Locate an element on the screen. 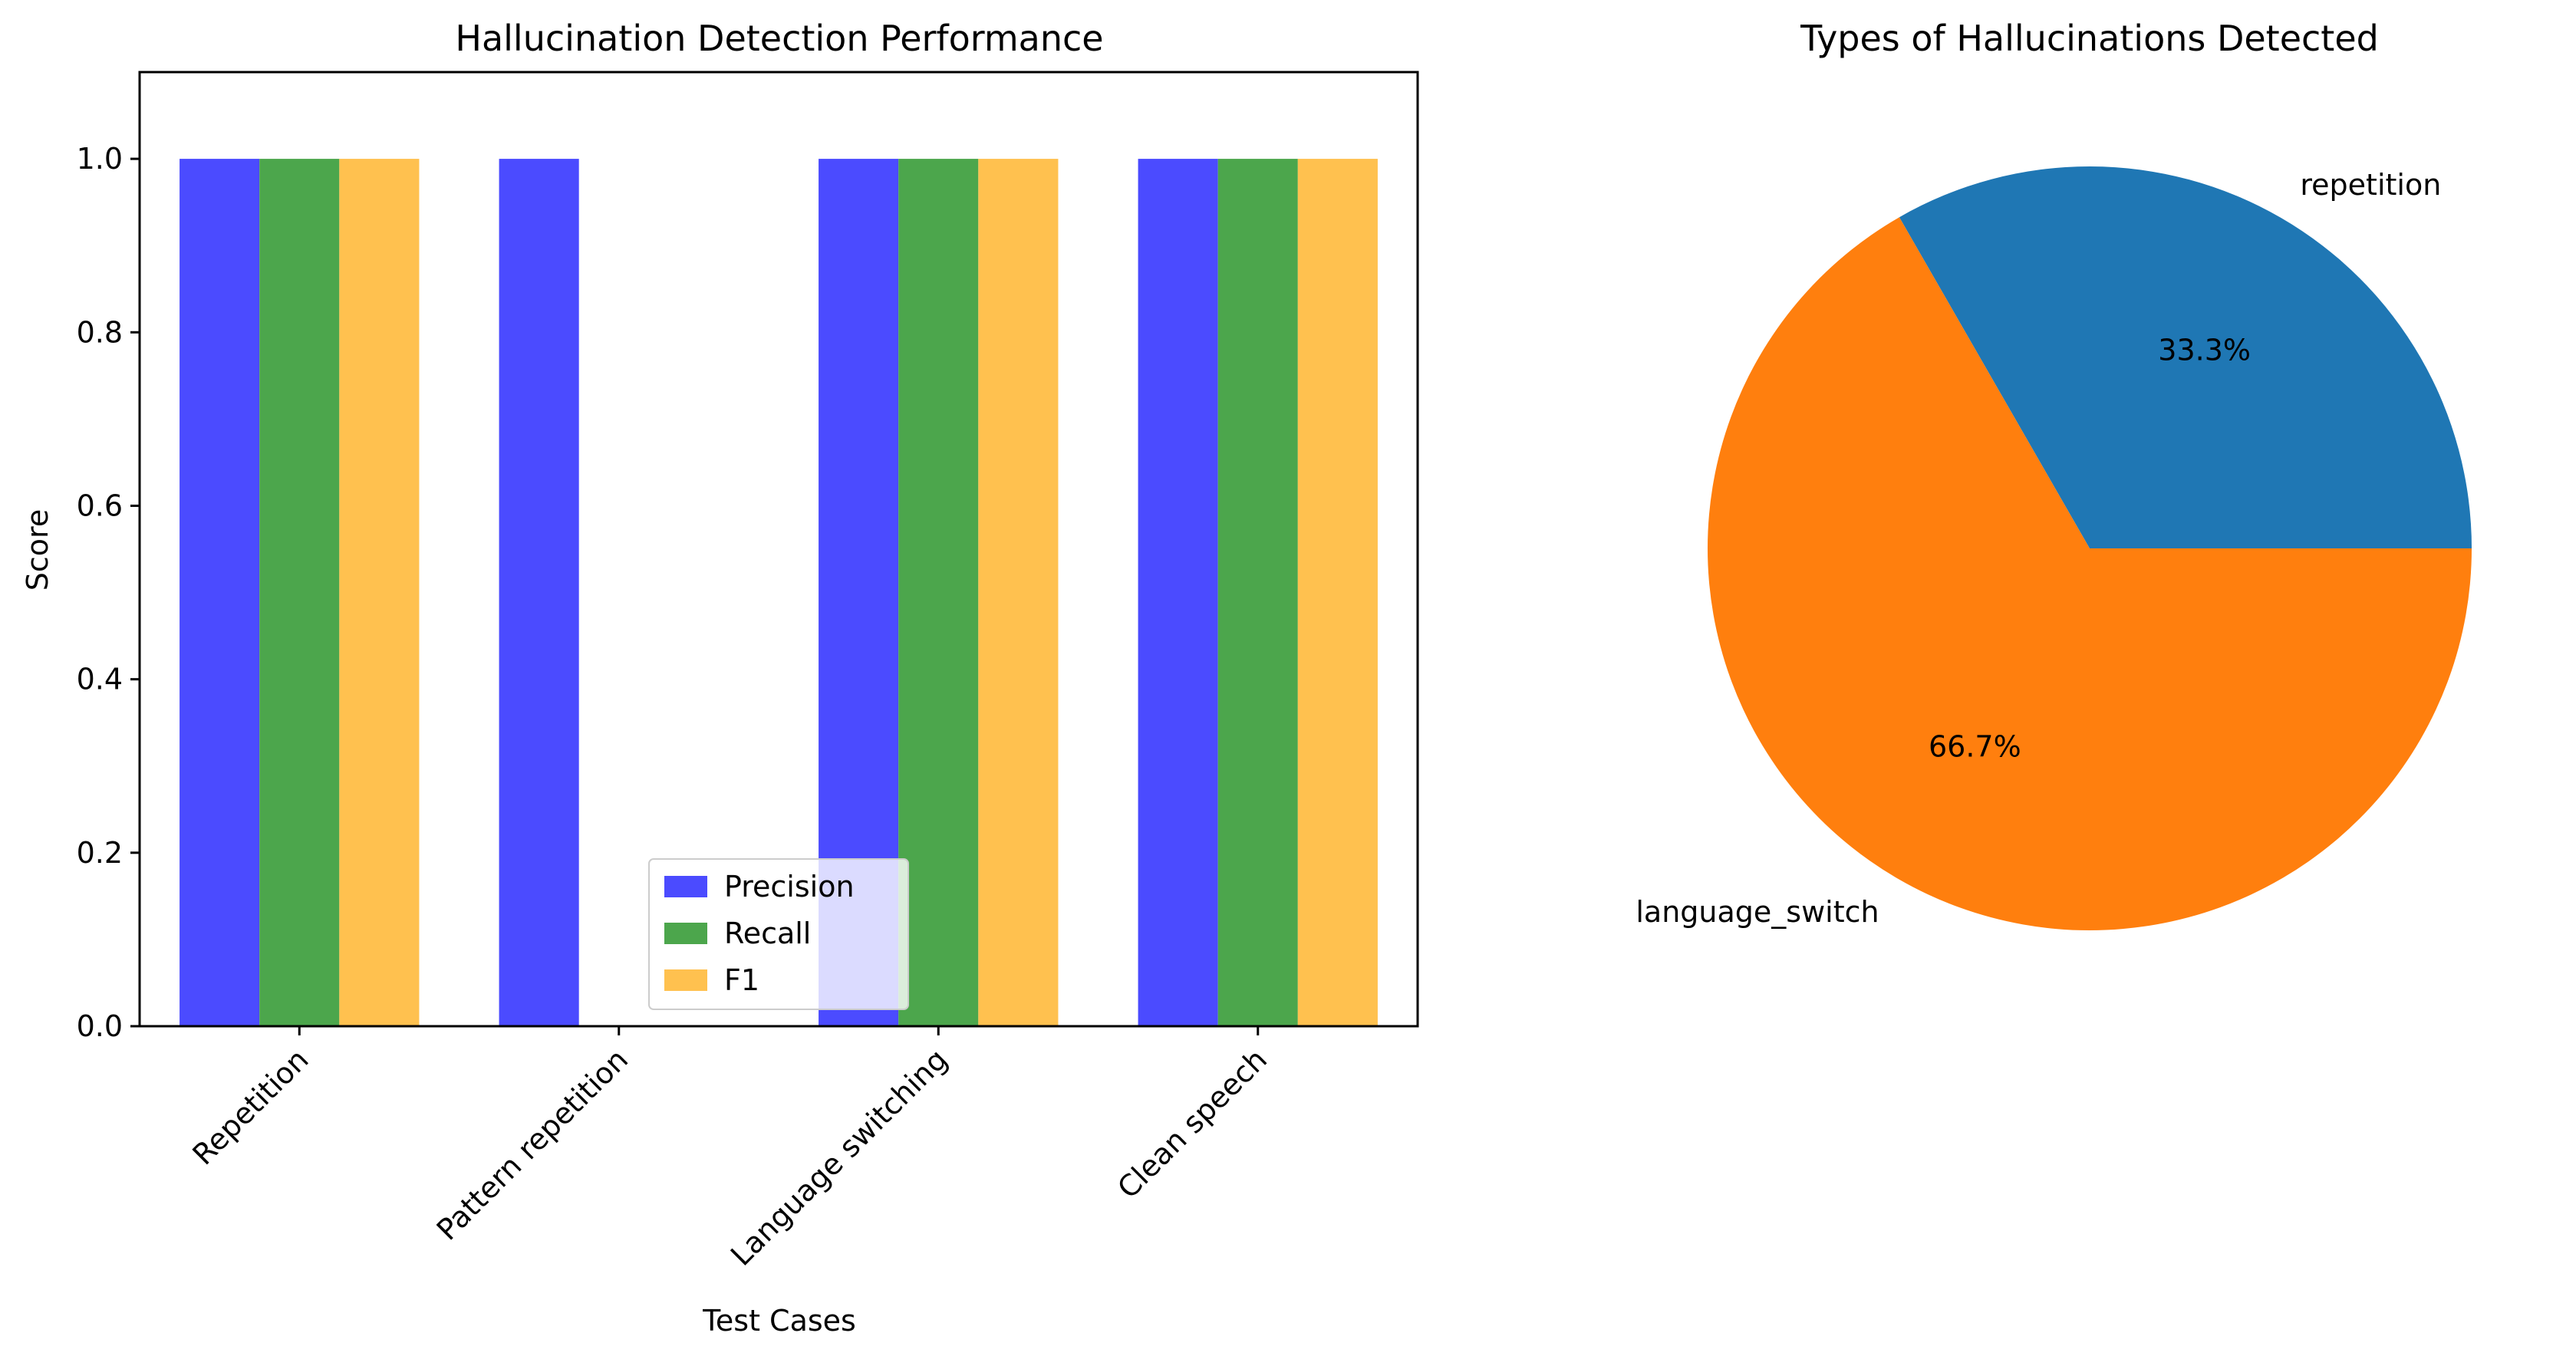 The height and width of the screenshot is (1356, 2576). legend-label-recall: Recall is located at coordinates (767, 933).